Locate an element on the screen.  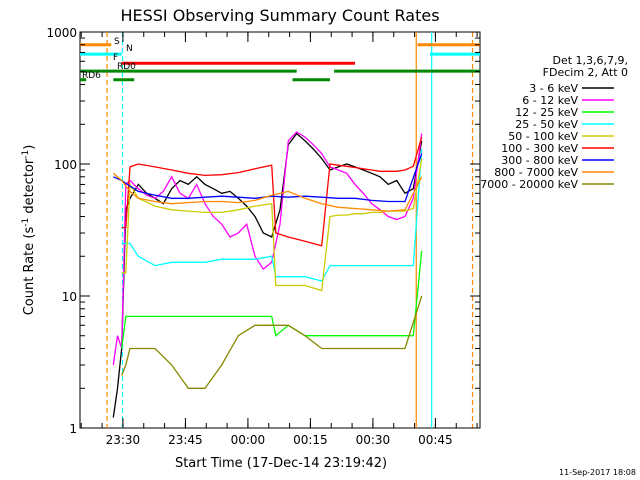
legend-entry-label: 25 - 50 keV is located at coordinates (546, 124).